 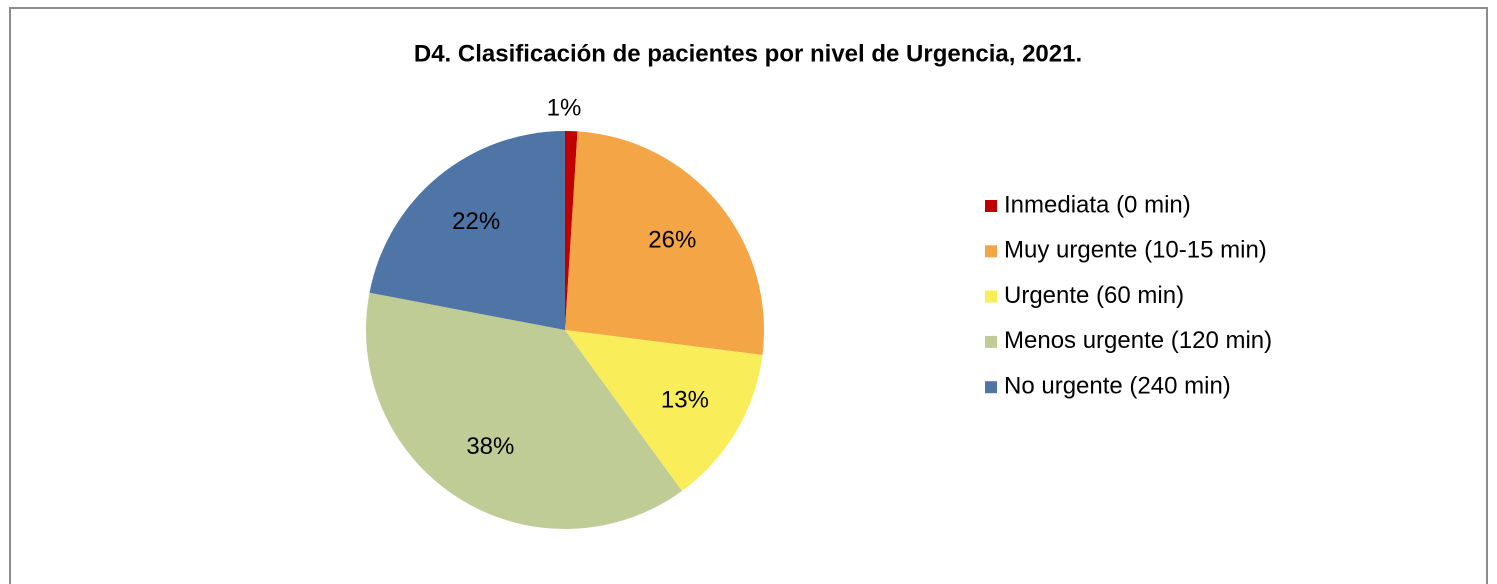 What do you see at coordinates (490, 446) in the screenshot?
I see `data-label: 38%` at bounding box center [490, 446].